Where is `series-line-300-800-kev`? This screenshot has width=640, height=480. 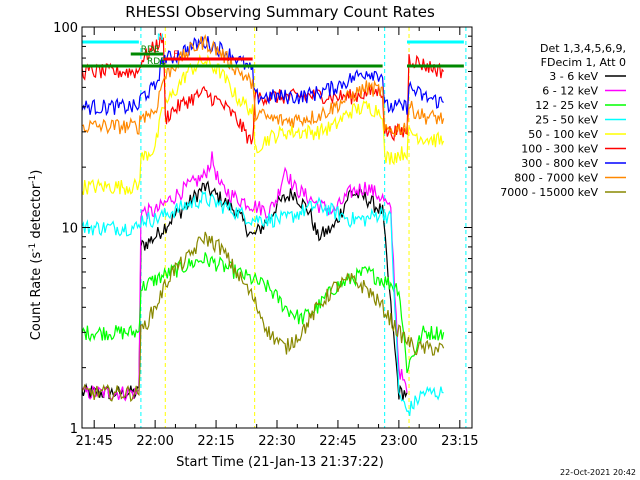 series-line-300-800-kev is located at coordinates (262, 76).